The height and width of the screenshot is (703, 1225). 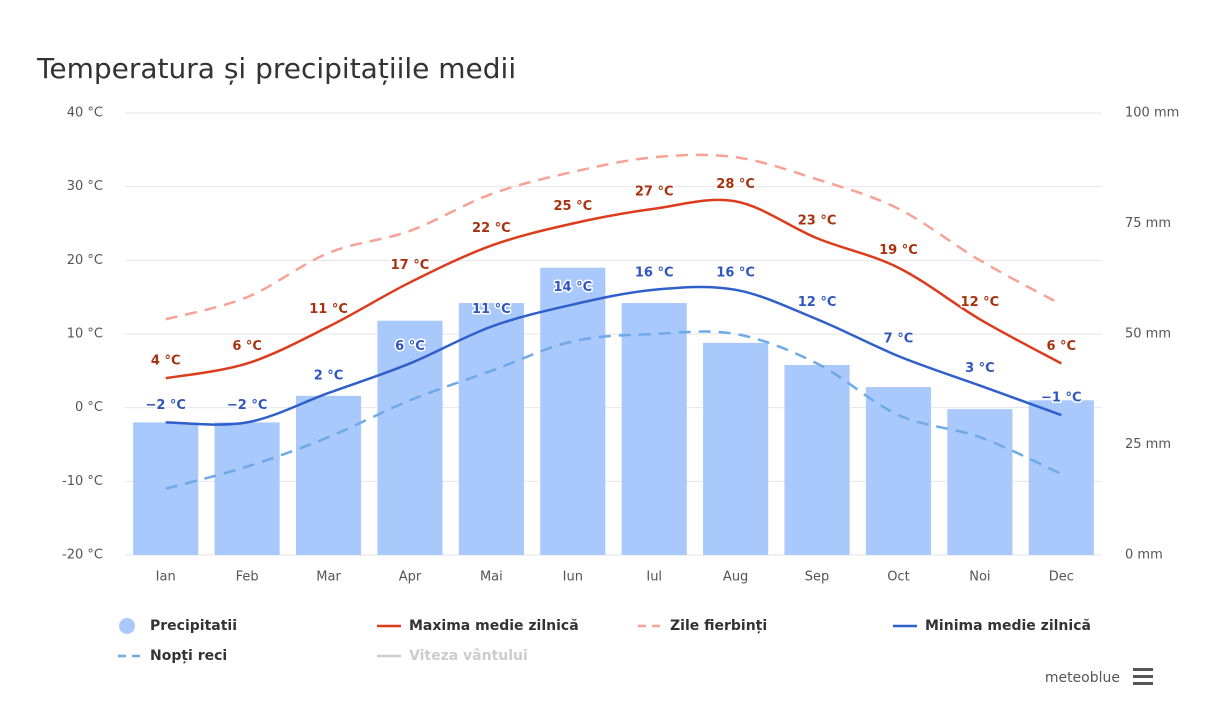 I want to click on x-tick-label: Aug, so click(x=735, y=577).